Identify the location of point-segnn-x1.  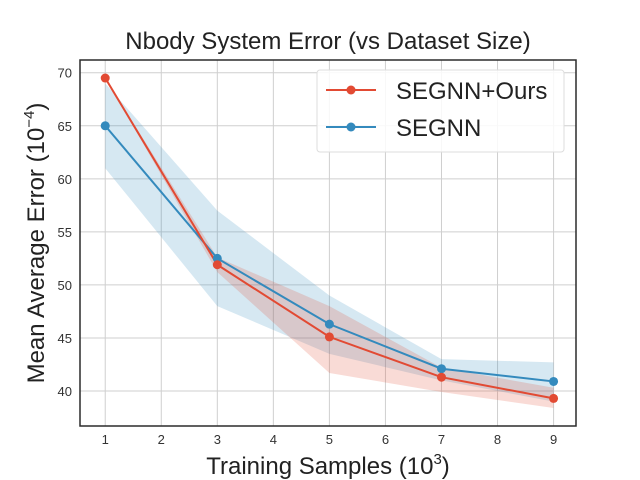
(105, 126).